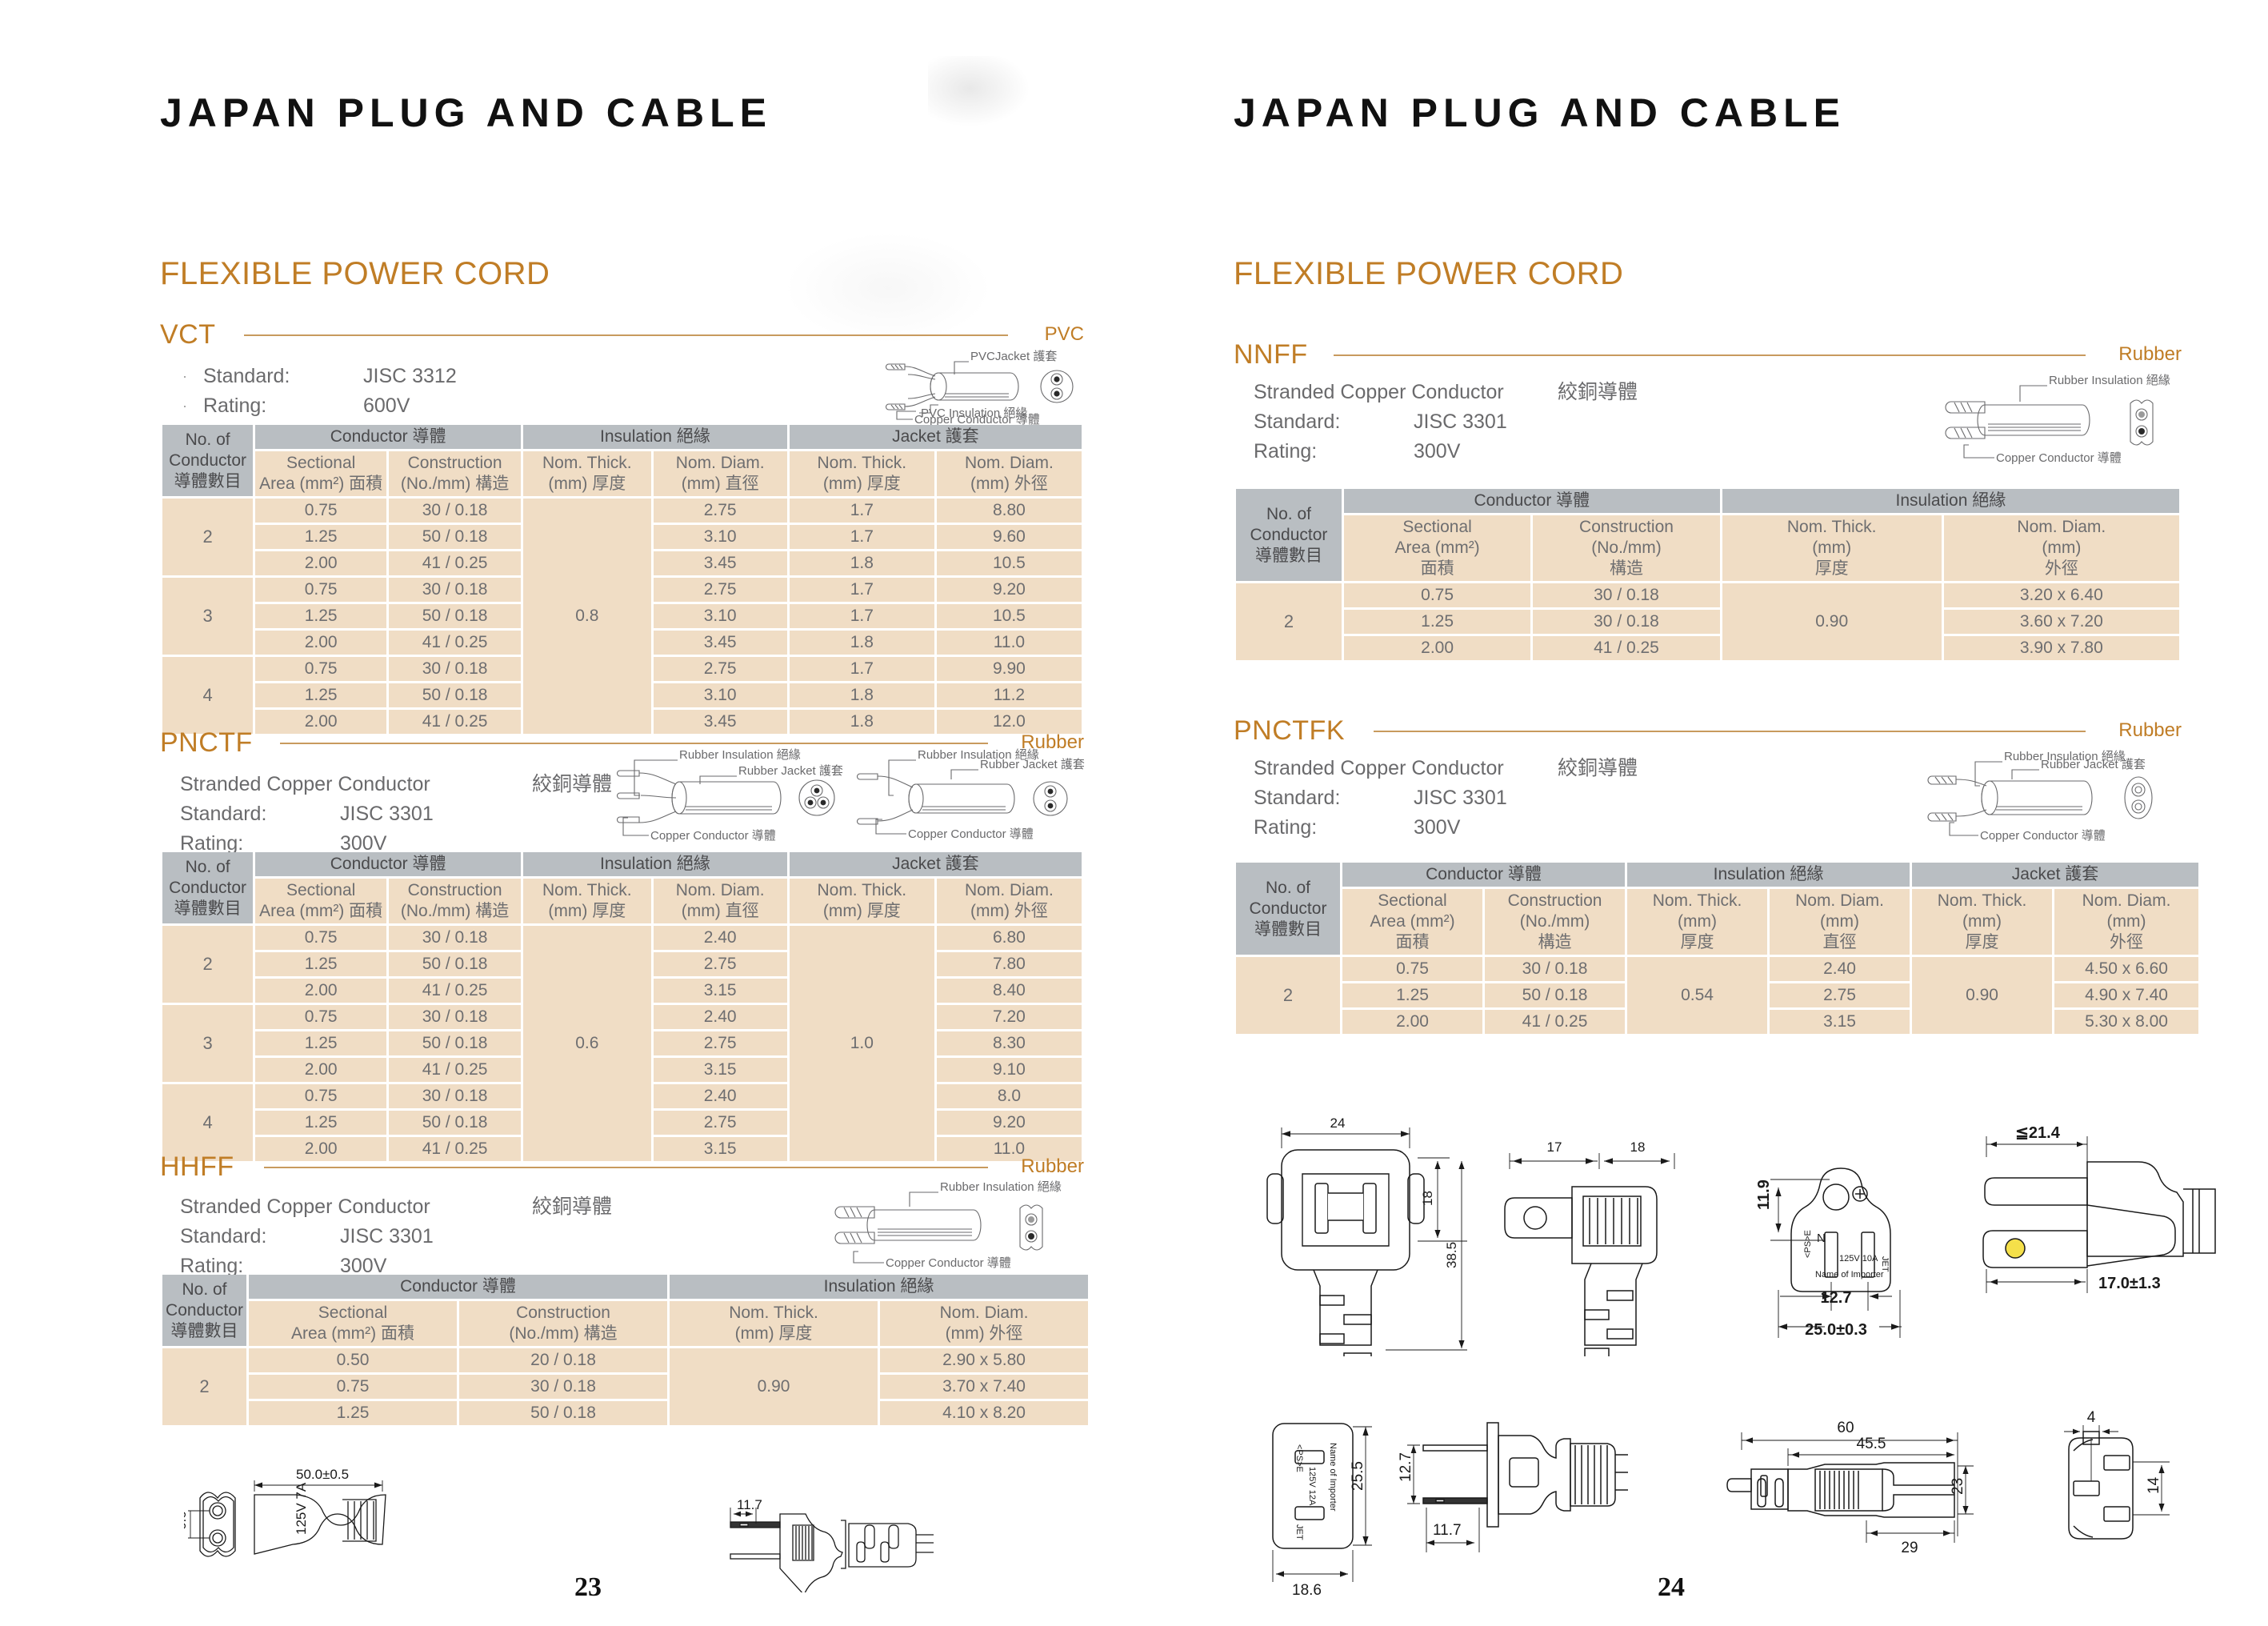  I want to click on drawing-japan-plug-side: 11.7, so click(848, 1546).